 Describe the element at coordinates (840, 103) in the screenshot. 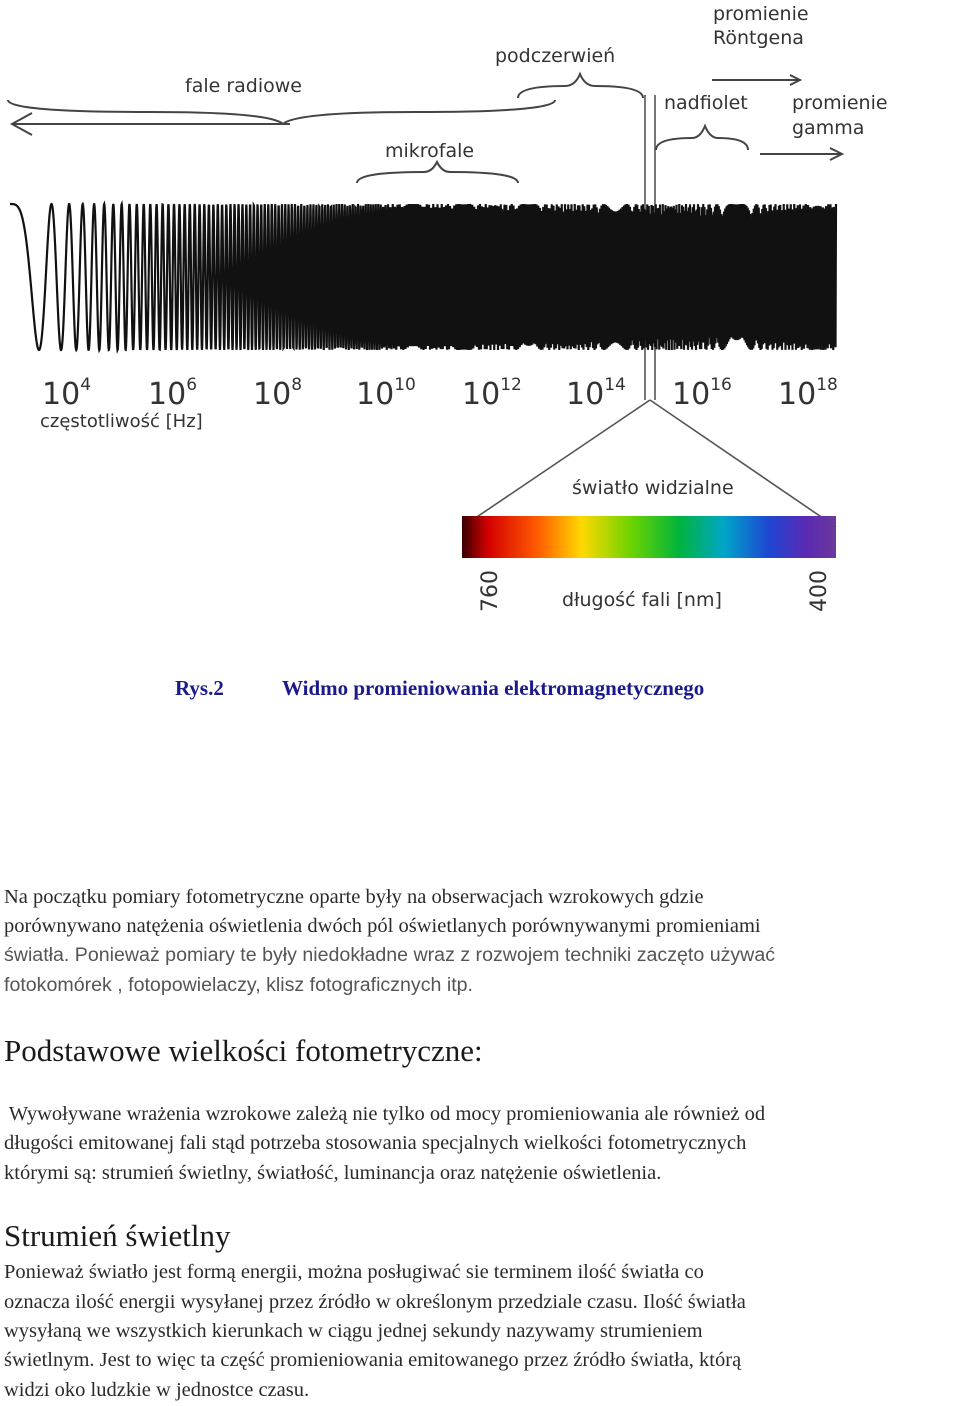

I see `label-gamma-line1: promienie` at that location.